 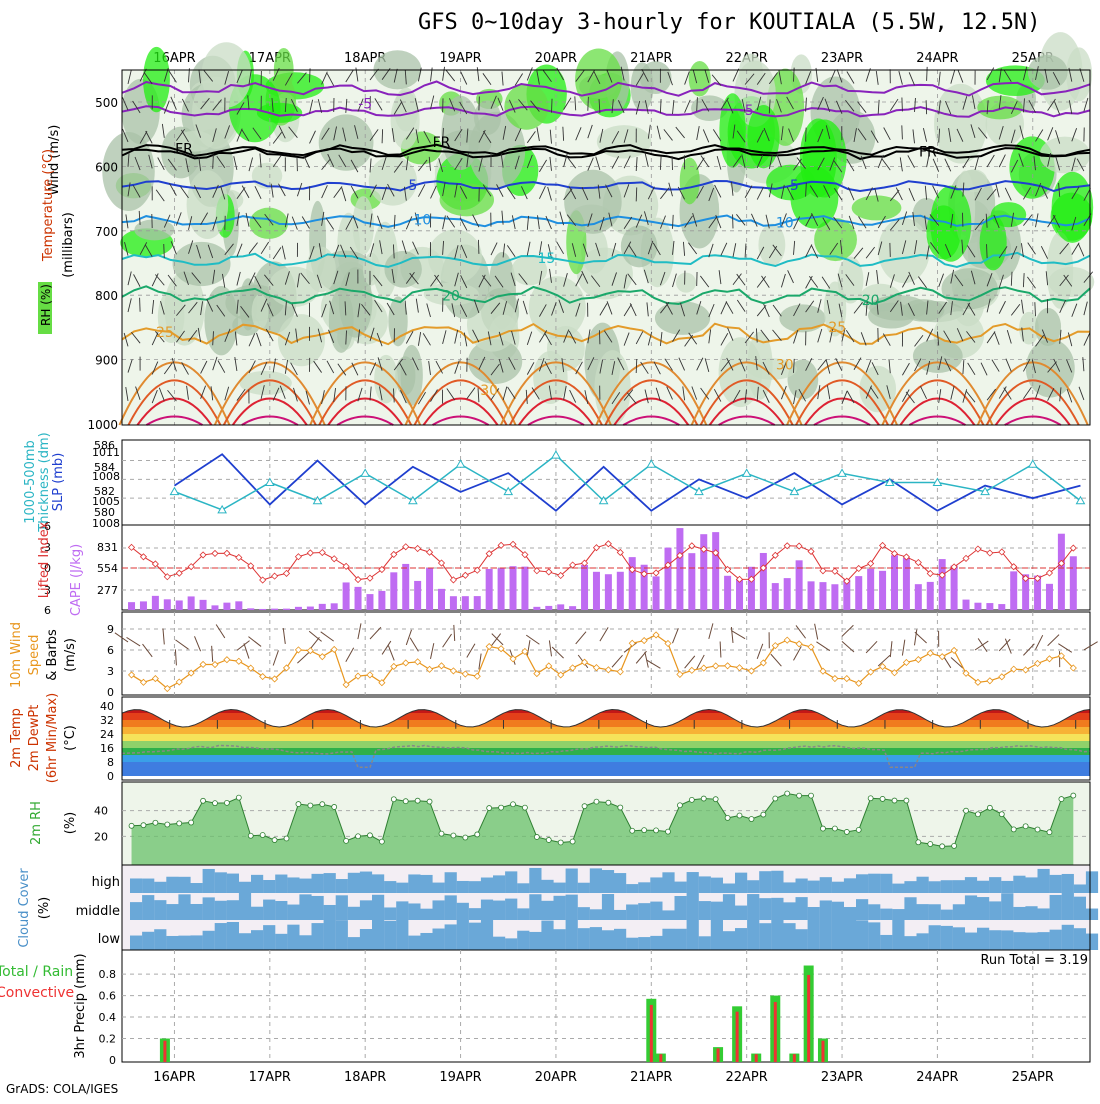 What do you see at coordinates (110, 629) in the screenshot?
I see `wind-tick: 9` at bounding box center [110, 629].